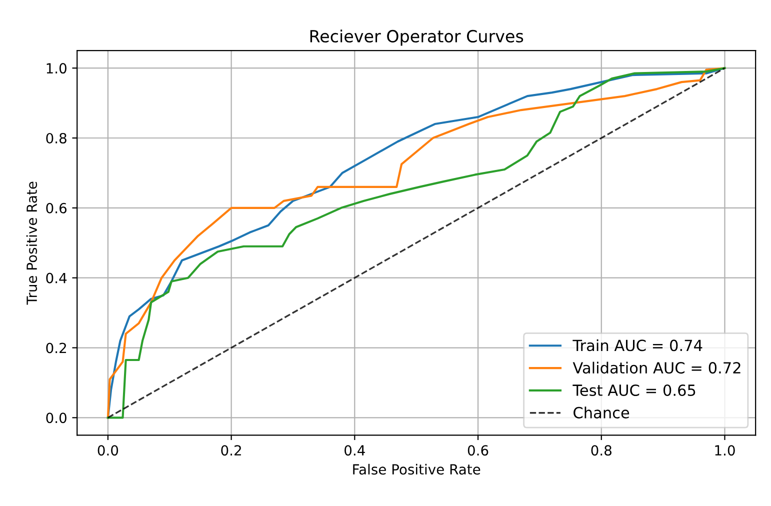  What do you see at coordinates (478, 450) in the screenshot?
I see `x-tick-label: 0.6` at bounding box center [478, 450].